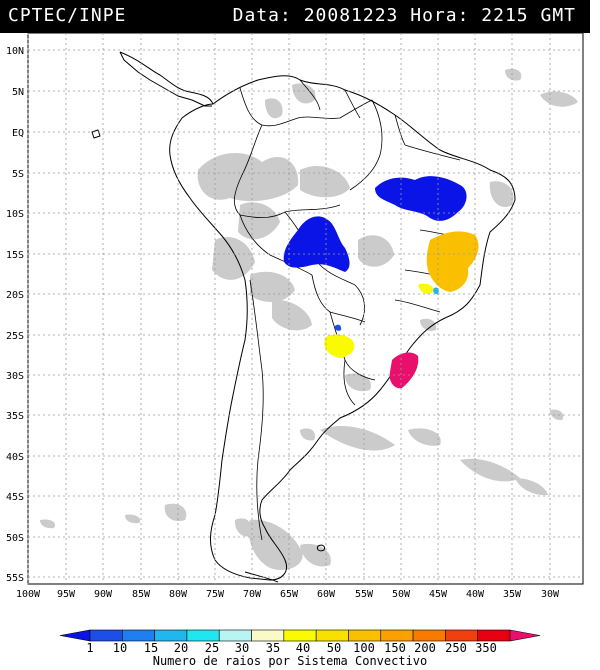 The width and height of the screenshot is (600, 670). I want to click on lat-label-5n: 5N, so click(18, 92).